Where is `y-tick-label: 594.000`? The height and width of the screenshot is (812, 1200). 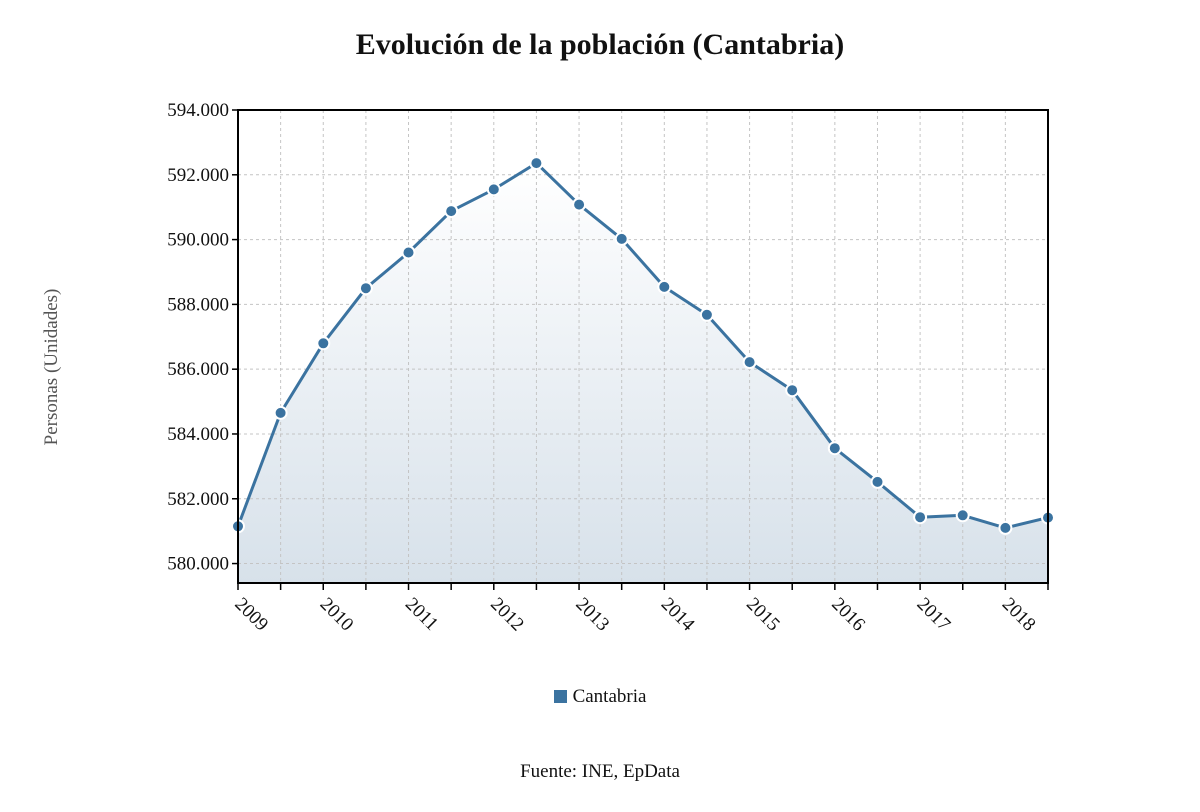 y-tick-label: 594.000 is located at coordinates (198, 110).